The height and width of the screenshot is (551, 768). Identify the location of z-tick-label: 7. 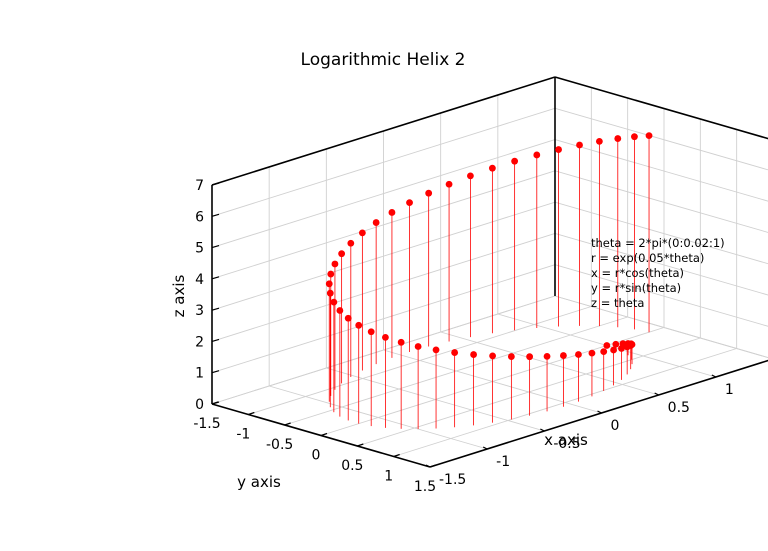
(199, 186).